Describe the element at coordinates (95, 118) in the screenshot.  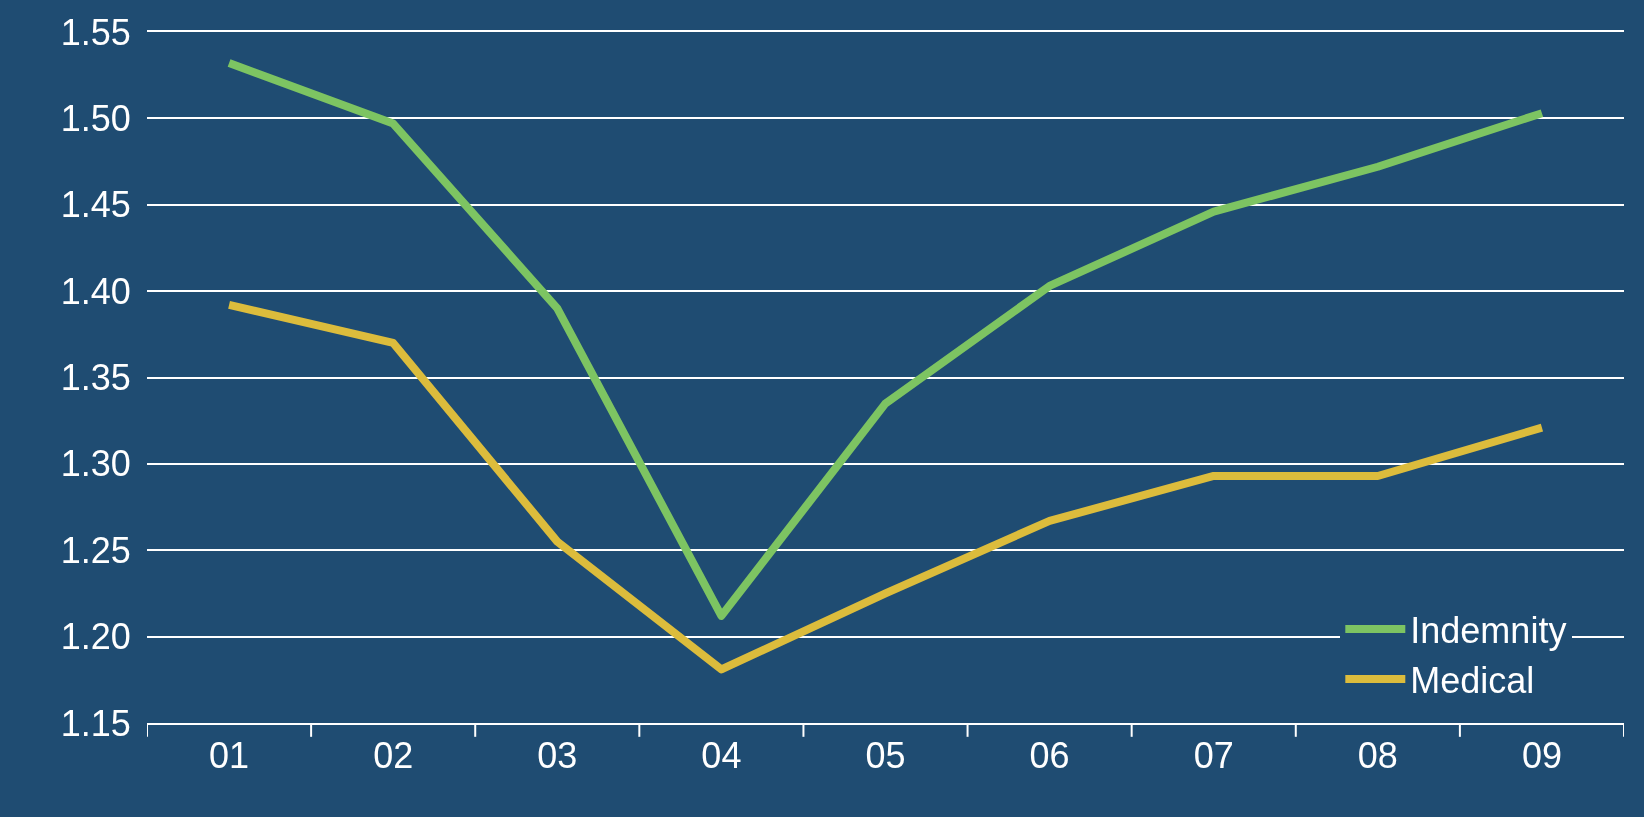
I see `y-tick-label: 1.50` at that location.